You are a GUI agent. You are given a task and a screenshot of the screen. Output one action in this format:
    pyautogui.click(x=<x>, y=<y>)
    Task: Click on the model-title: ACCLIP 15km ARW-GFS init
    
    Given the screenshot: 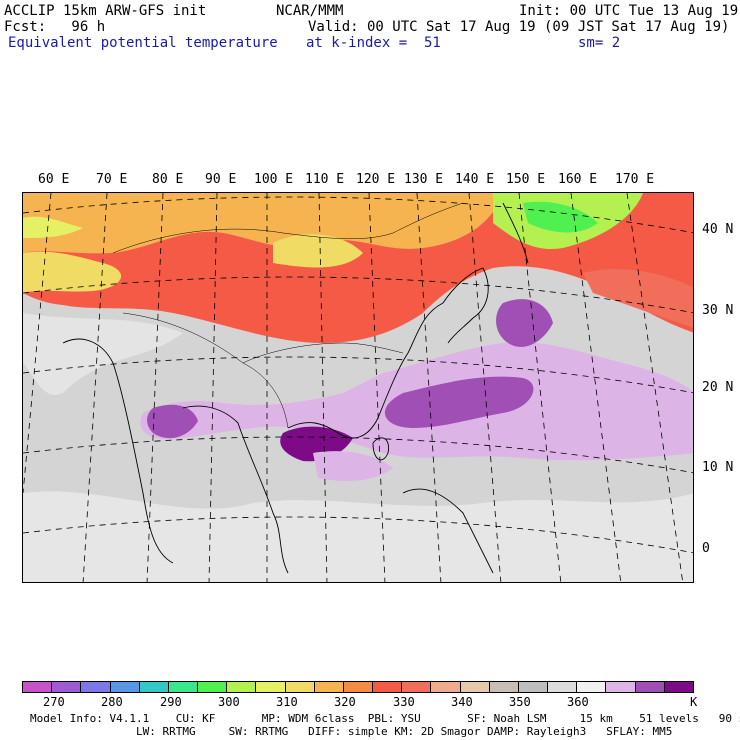 What is the action you would take?
    pyautogui.click(x=105, y=11)
    